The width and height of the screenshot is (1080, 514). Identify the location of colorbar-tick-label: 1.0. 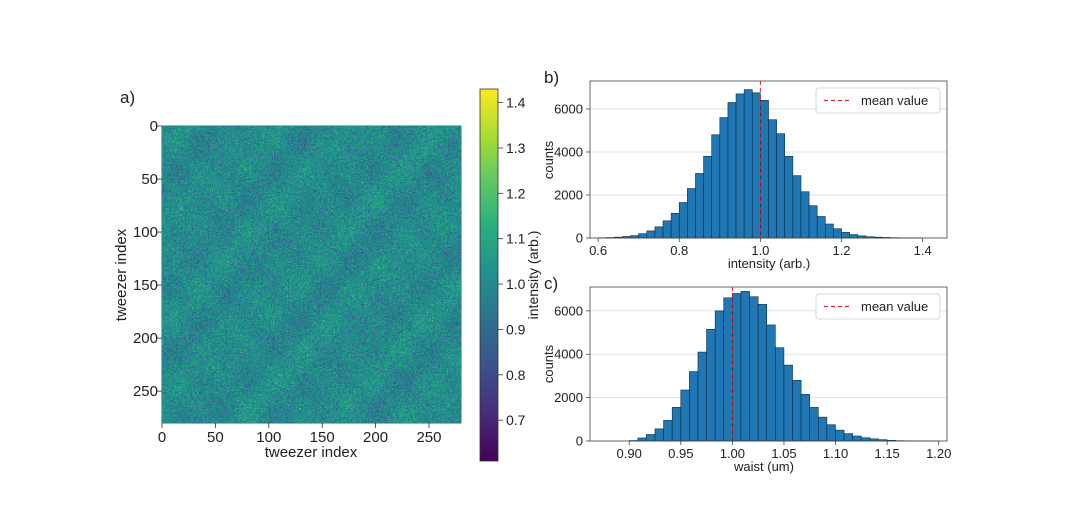
(516, 284).